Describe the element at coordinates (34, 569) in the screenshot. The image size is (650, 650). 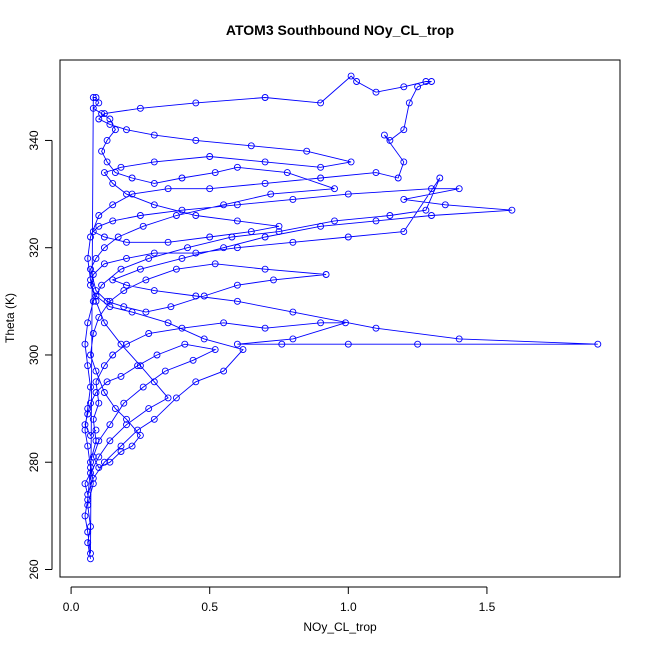
I see `y-tick-label: 260` at that location.